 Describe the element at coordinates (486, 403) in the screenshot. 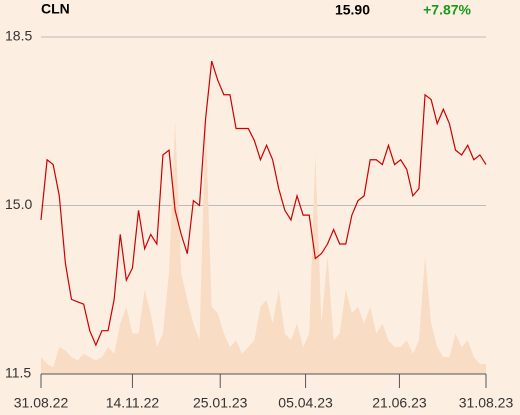

I see `x-tick-label: 31.08.23` at that location.